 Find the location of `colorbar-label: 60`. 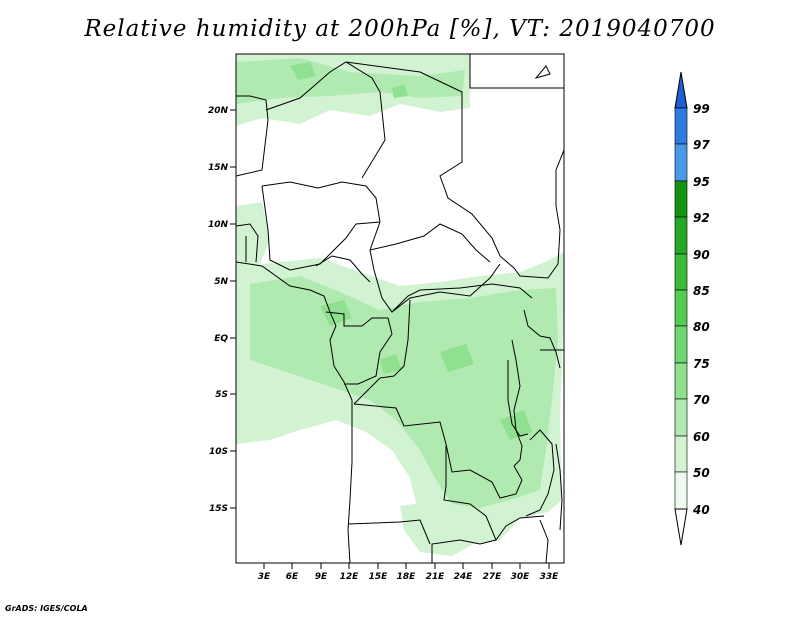

colorbar-label: 60 is located at coordinates (701, 437).